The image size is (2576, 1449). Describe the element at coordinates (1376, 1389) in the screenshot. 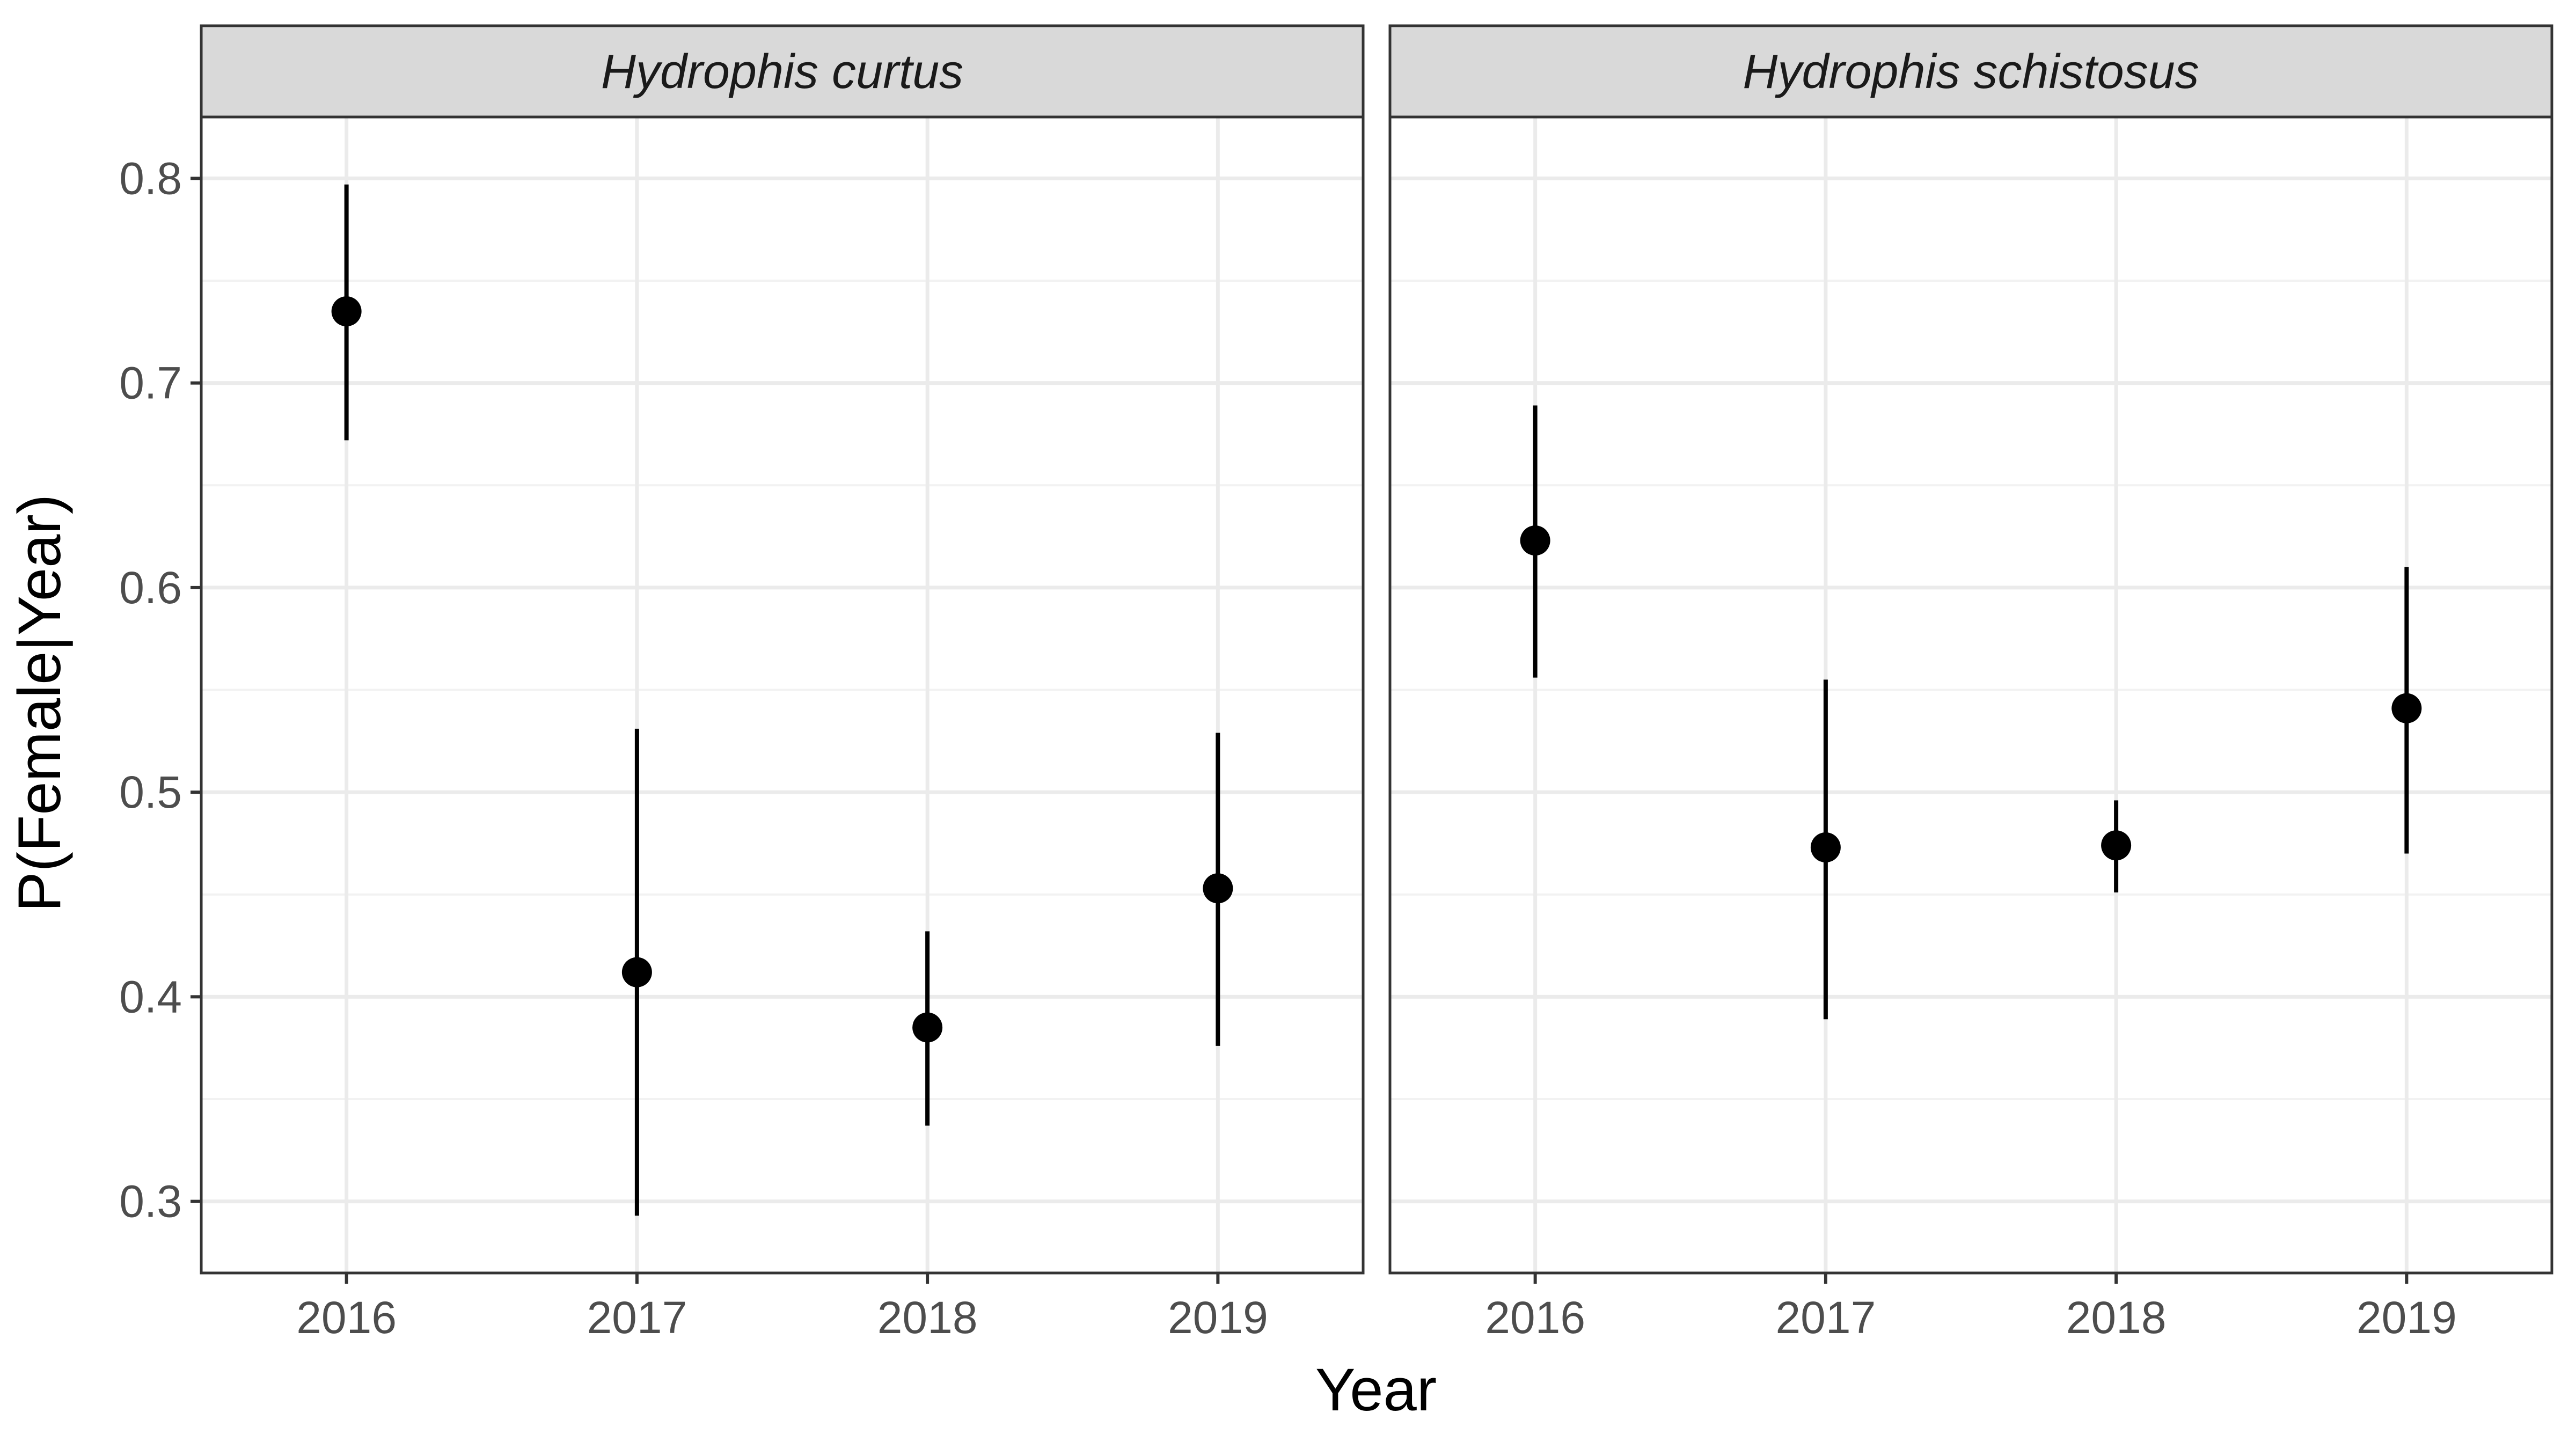

I see `x-axis-title: Year` at that location.